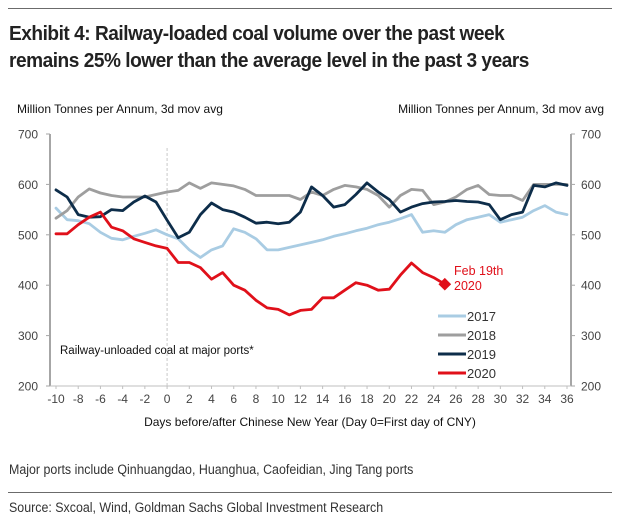  What do you see at coordinates (157, 351) in the screenshot?
I see `inner-label: Railway-unloaded coal at major ports*` at bounding box center [157, 351].